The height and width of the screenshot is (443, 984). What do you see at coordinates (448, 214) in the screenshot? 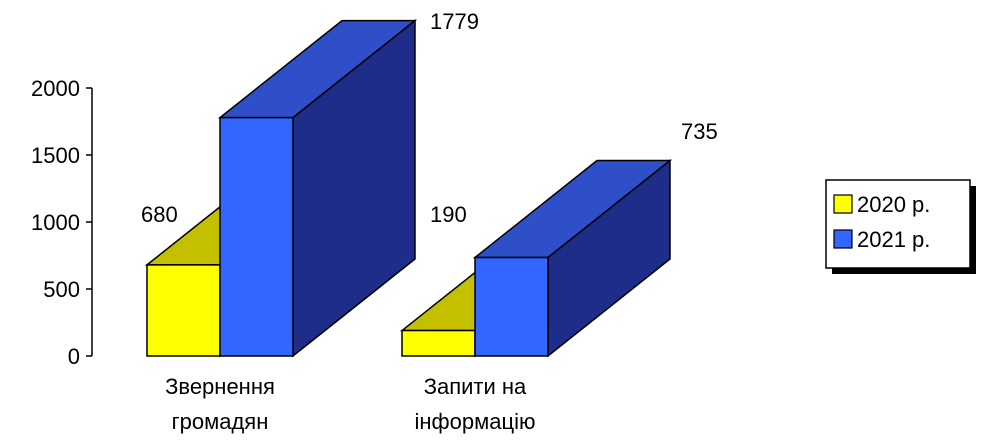
I see `data-label: 190` at bounding box center [448, 214].